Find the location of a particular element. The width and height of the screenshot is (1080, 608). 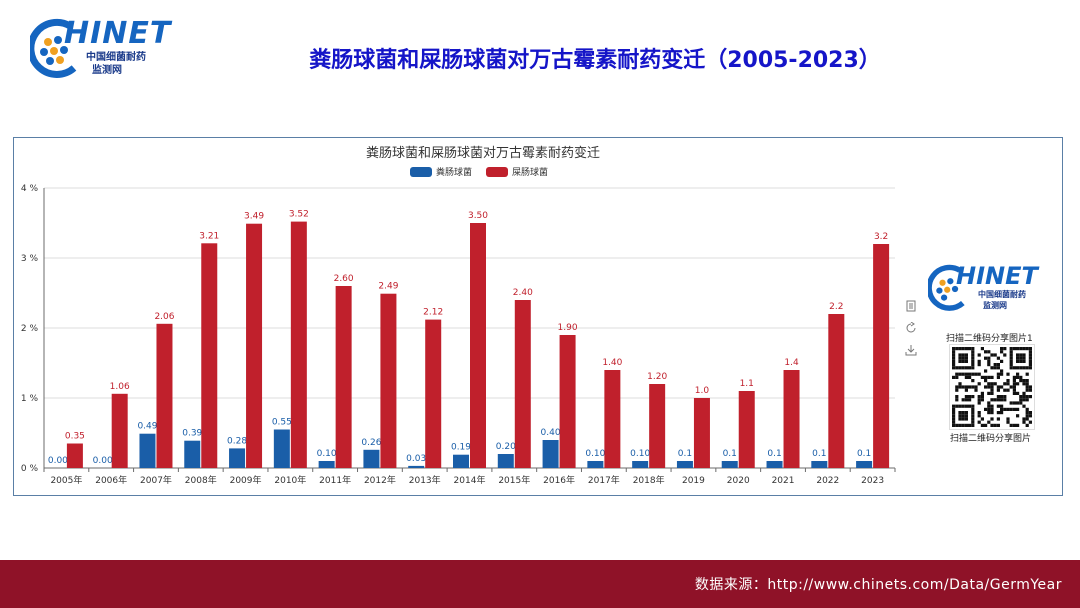

data-label-series-1: 0.49 is located at coordinates (147, 427).